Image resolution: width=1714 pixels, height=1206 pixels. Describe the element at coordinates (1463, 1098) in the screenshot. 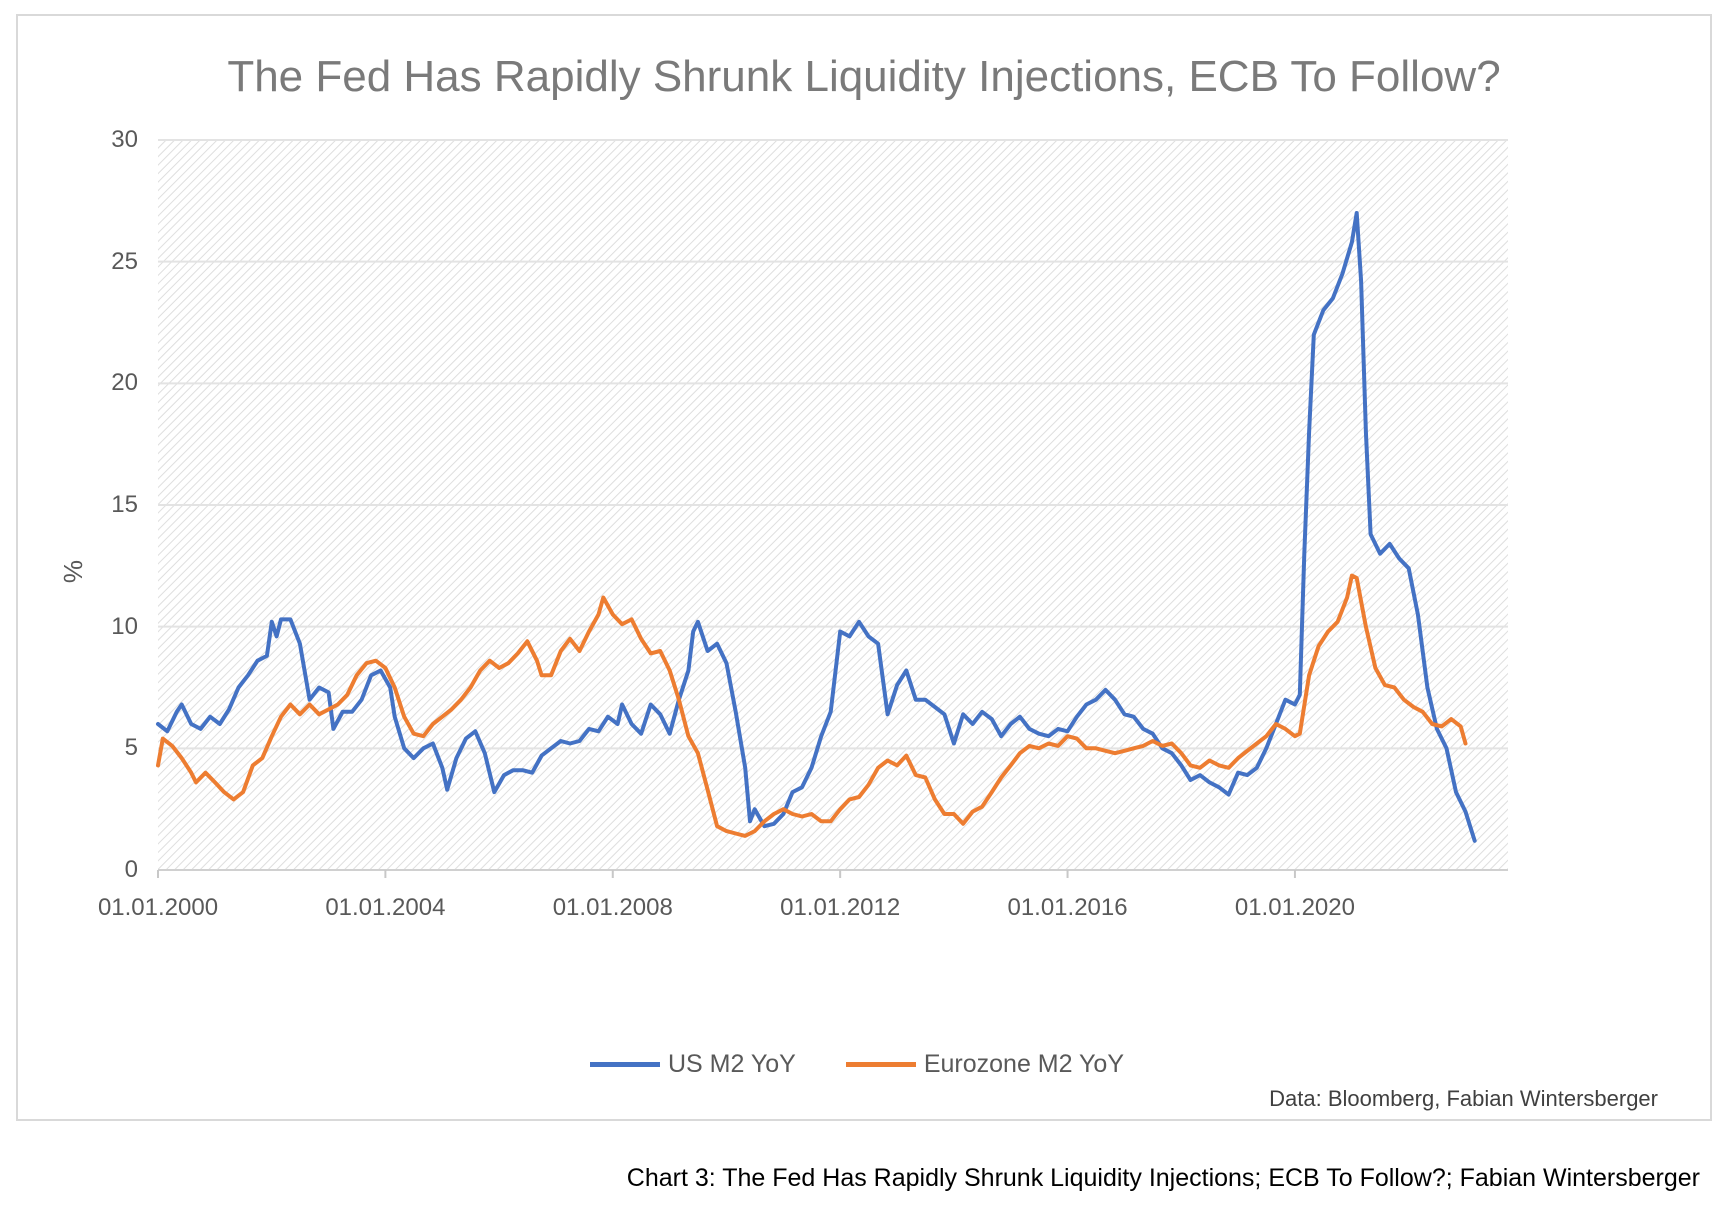

I see `source-note: Data: Bloomberg, Fabian Wintersberger` at that location.